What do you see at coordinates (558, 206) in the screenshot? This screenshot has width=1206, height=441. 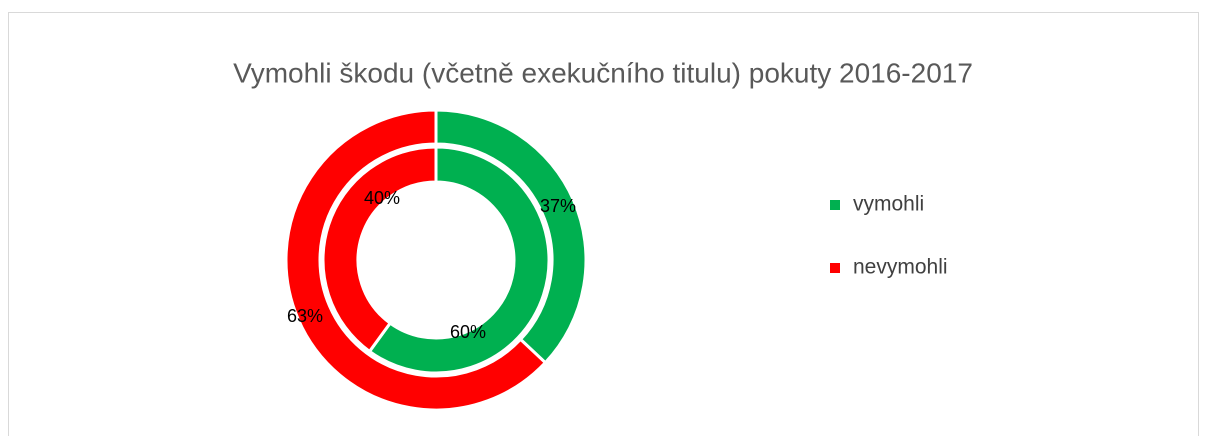 I see `data-label: 37%` at bounding box center [558, 206].